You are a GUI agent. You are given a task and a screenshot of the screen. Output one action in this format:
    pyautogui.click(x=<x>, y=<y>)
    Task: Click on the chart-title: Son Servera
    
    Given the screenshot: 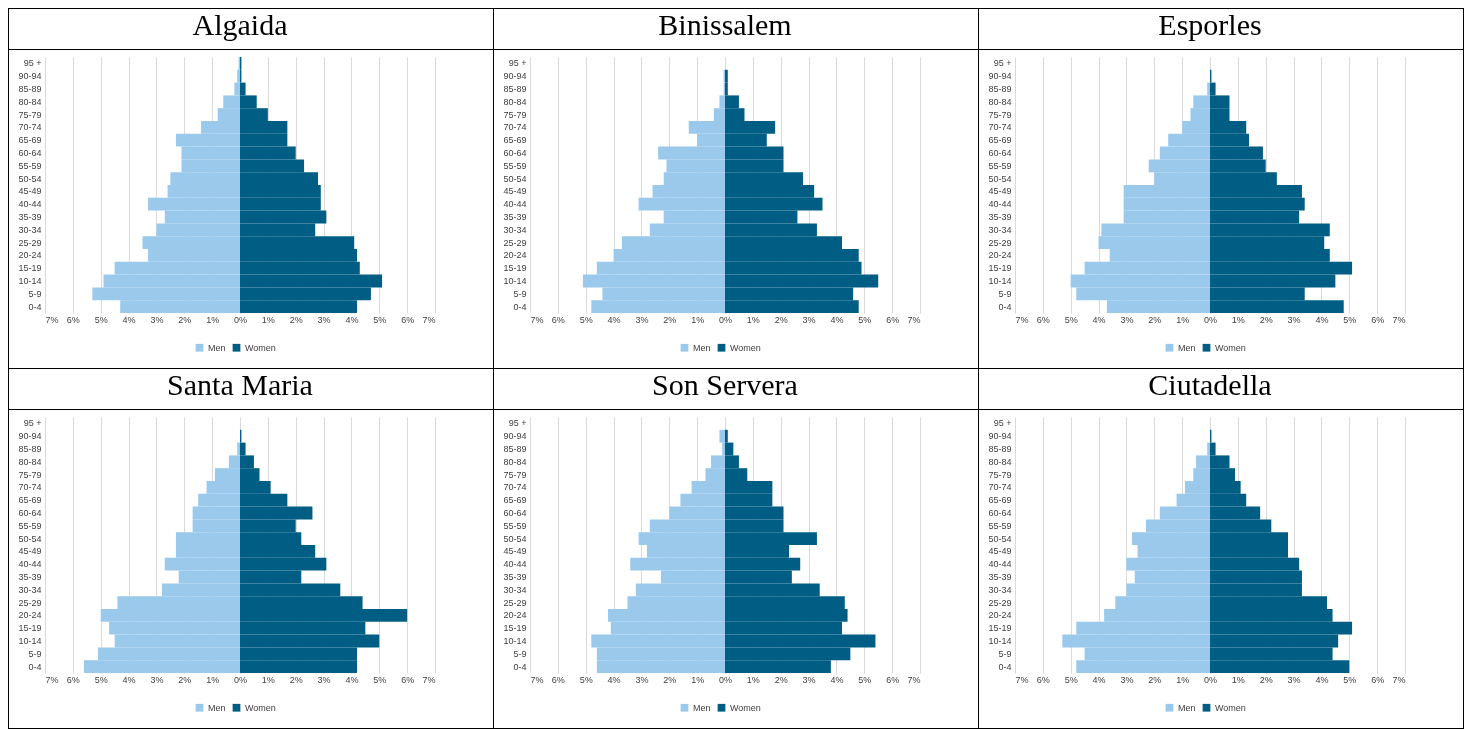 What is the action you would take?
    pyautogui.click(x=725, y=384)
    